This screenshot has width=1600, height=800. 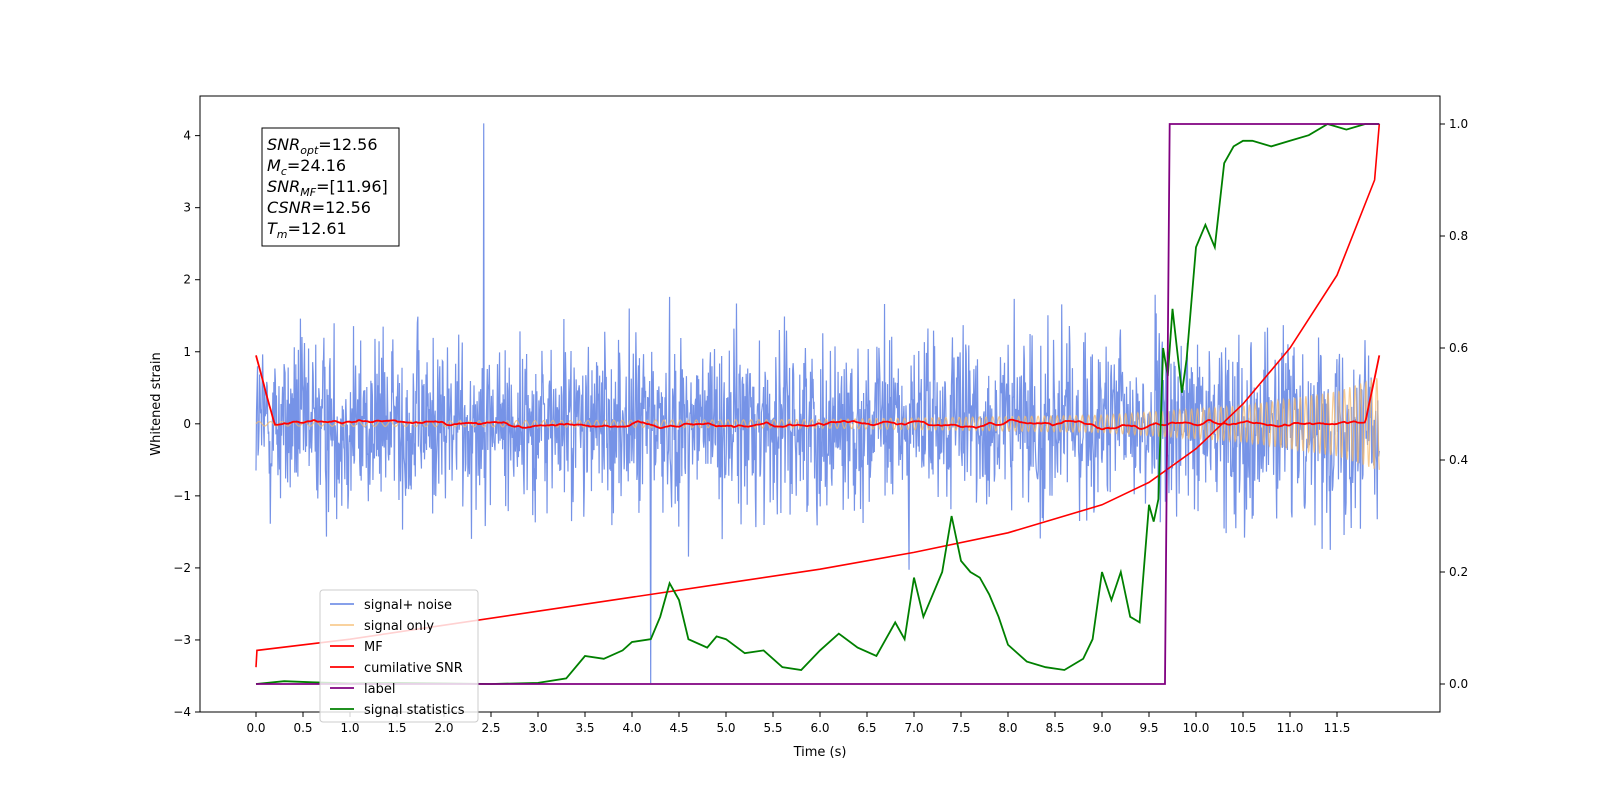 I want to click on y-right-tick-label: 0.0, so click(x=1458, y=684).